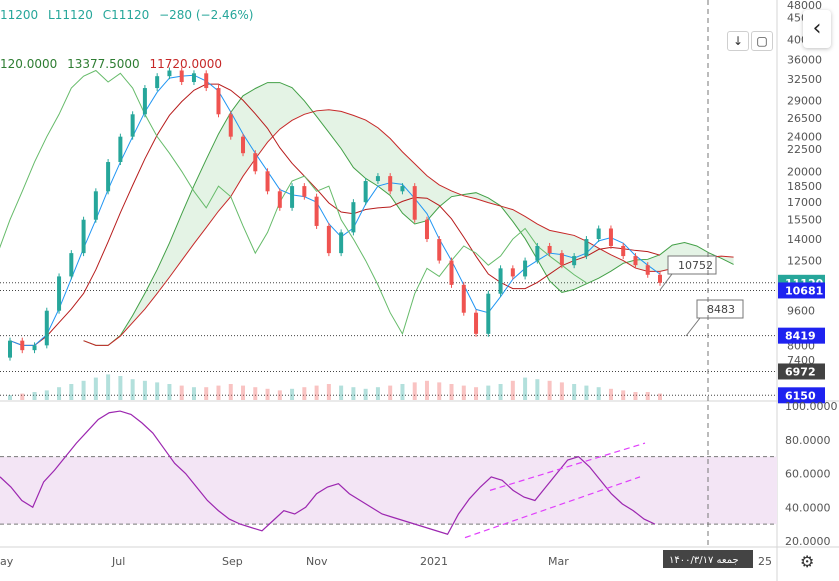  Describe the element at coordinates (807, 561) in the screenshot. I see `gear-icon: ⚙` at that location.